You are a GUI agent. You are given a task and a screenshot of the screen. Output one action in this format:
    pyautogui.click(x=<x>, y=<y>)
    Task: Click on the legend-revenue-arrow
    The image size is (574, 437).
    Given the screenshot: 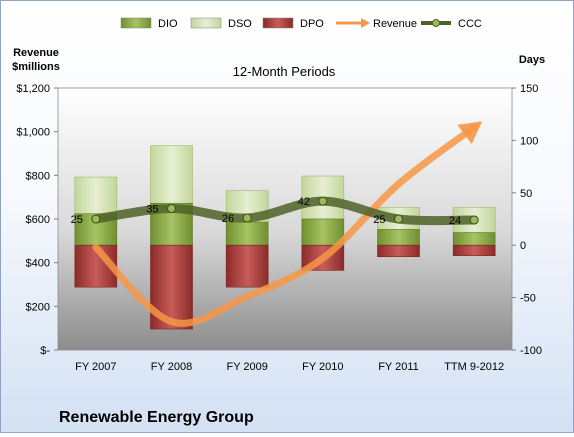 What is the action you would take?
    pyautogui.click(x=365, y=23)
    